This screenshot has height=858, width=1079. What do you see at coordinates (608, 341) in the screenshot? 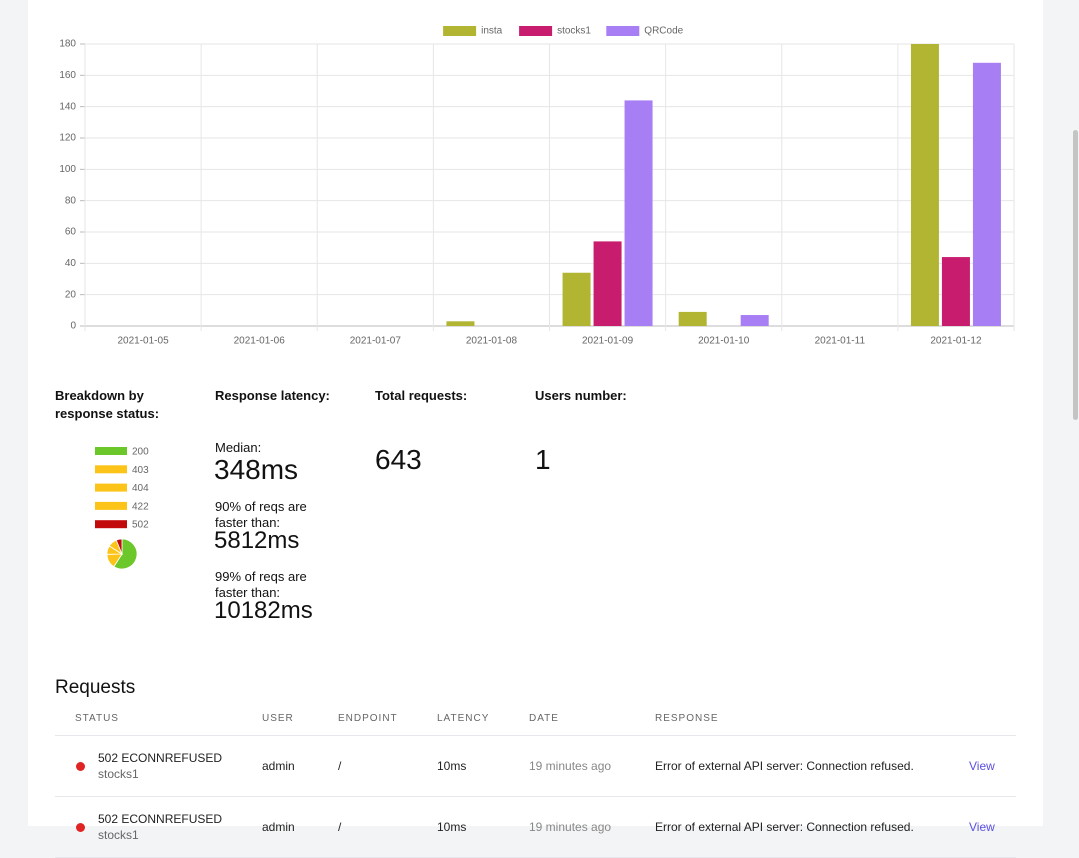
I see `x-tick-label: 2021-01-09` at bounding box center [608, 341].